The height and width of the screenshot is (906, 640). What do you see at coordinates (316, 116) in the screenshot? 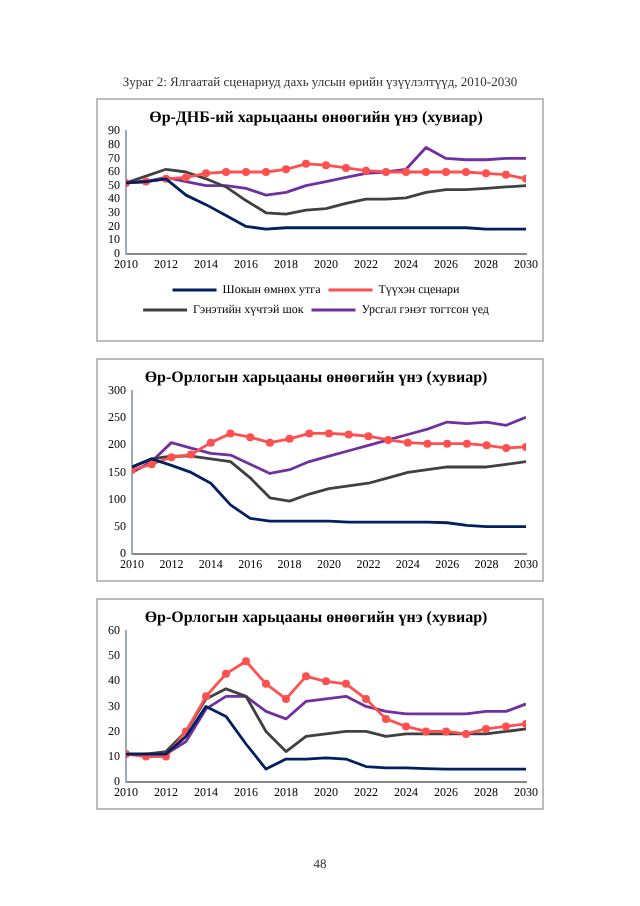
I see `chart-title: Өр-ДНБ-ий харьцааны өнөөгийн үнэ (хувиар)` at bounding box center [316, 116].